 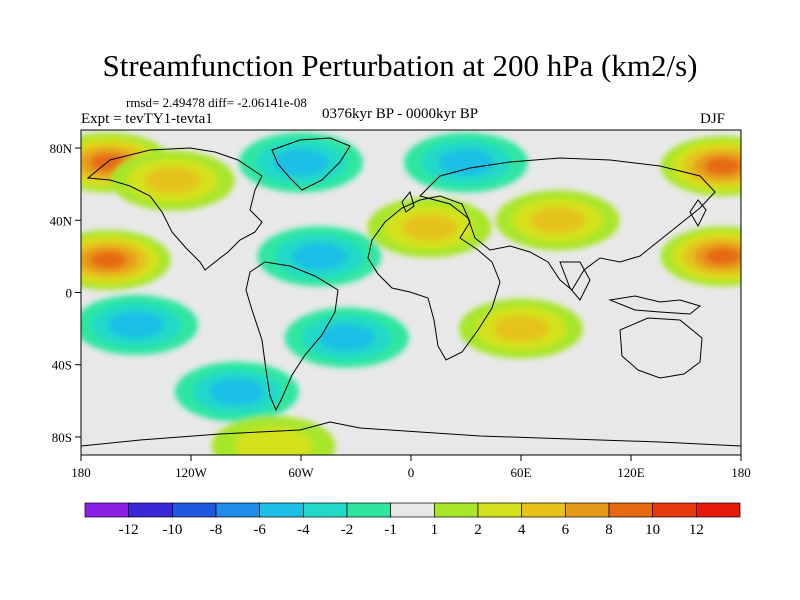 I want to click on experiment-label: Expt = tevTY1-tevta1, so click(x=147, y=119).